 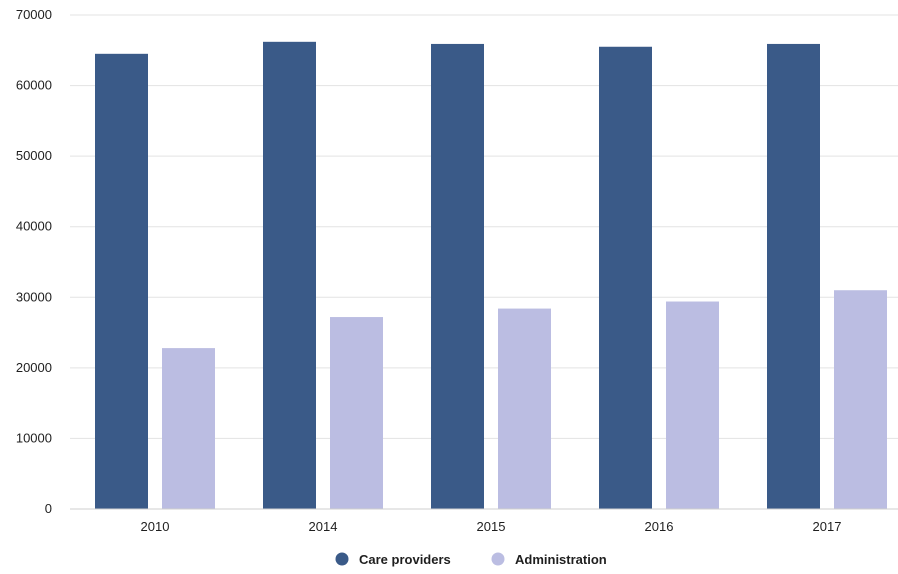 I want to click on legend-item-administration: Administration, so click(x=549, y=559).